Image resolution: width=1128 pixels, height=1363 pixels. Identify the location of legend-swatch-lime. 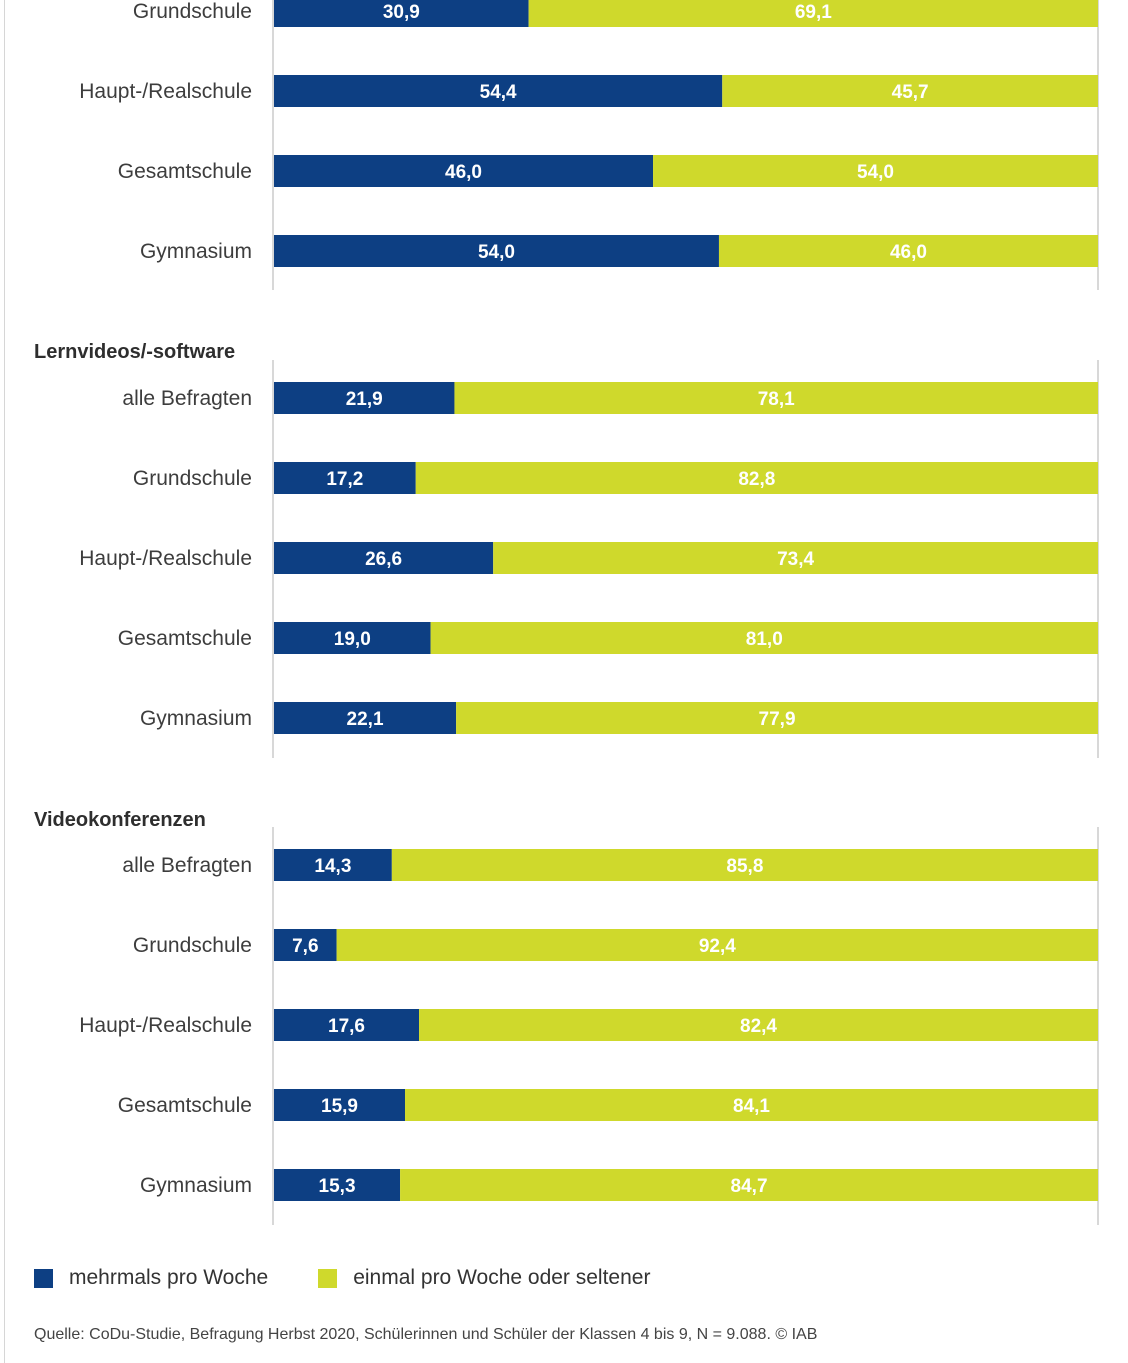
(328, 1278).